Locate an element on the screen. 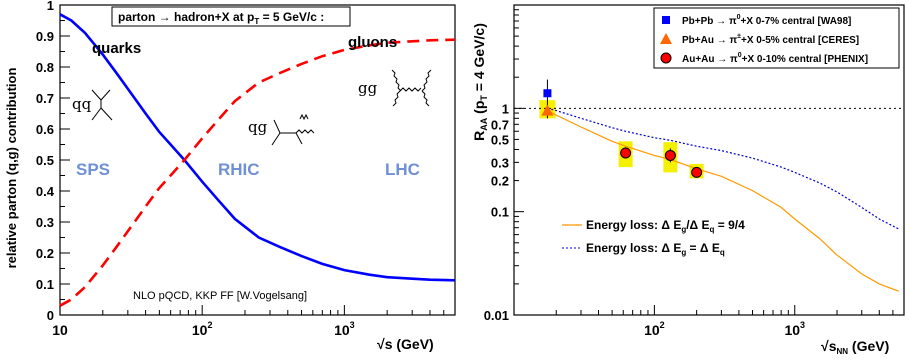 The image size is (910, 360). right-x-ticks: 10² 10³ is located at coordinates (709, 321).